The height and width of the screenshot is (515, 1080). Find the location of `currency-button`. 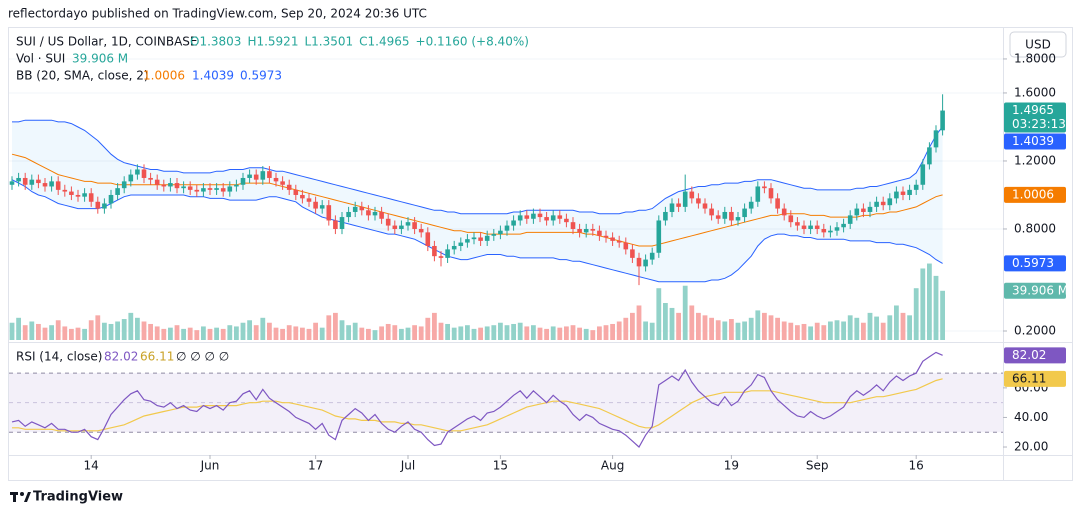

currency-button is located at coordinates (1038, 44).